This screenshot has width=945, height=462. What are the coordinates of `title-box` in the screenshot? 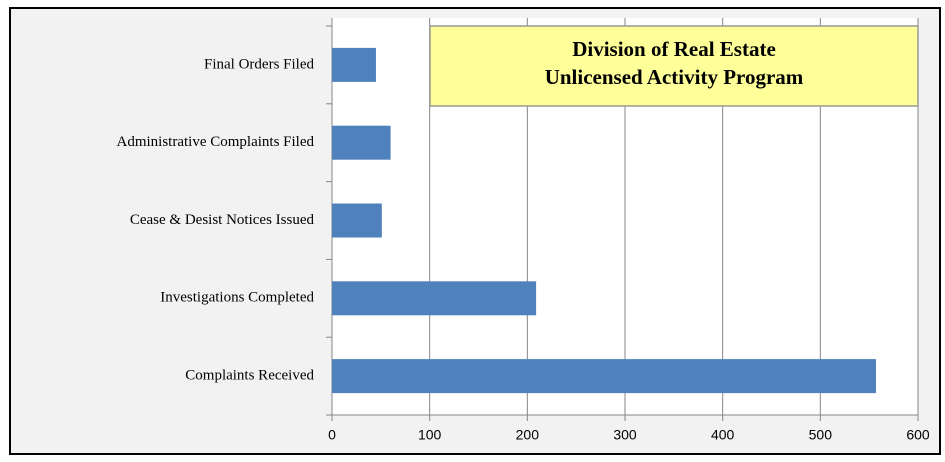 It's located at (674, 66).